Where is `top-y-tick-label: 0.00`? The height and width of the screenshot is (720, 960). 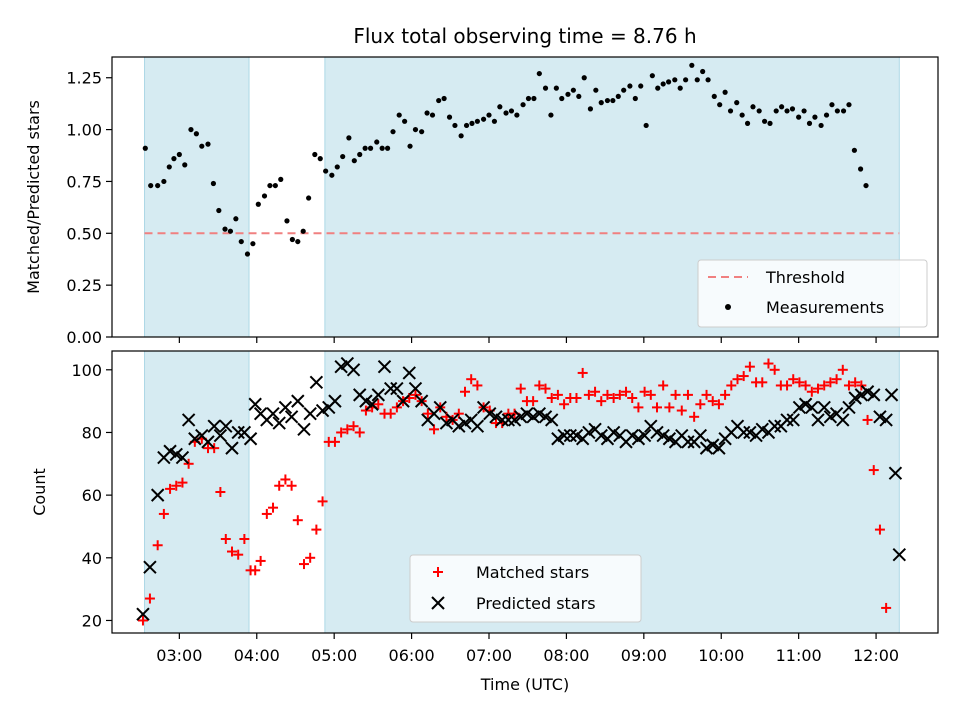 top-y-tick-label: 0.00 is located at coordinates (84, 337).